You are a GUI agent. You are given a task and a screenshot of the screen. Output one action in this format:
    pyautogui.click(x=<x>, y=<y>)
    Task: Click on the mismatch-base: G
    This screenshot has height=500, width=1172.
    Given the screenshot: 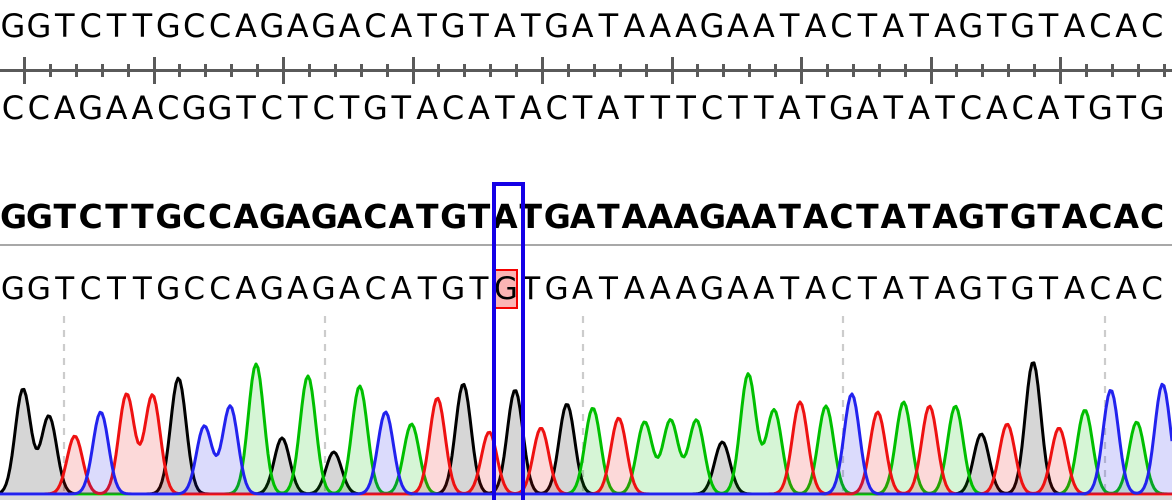 What is the action you would take?
    pyautogui.click(x=504, y=289)
    